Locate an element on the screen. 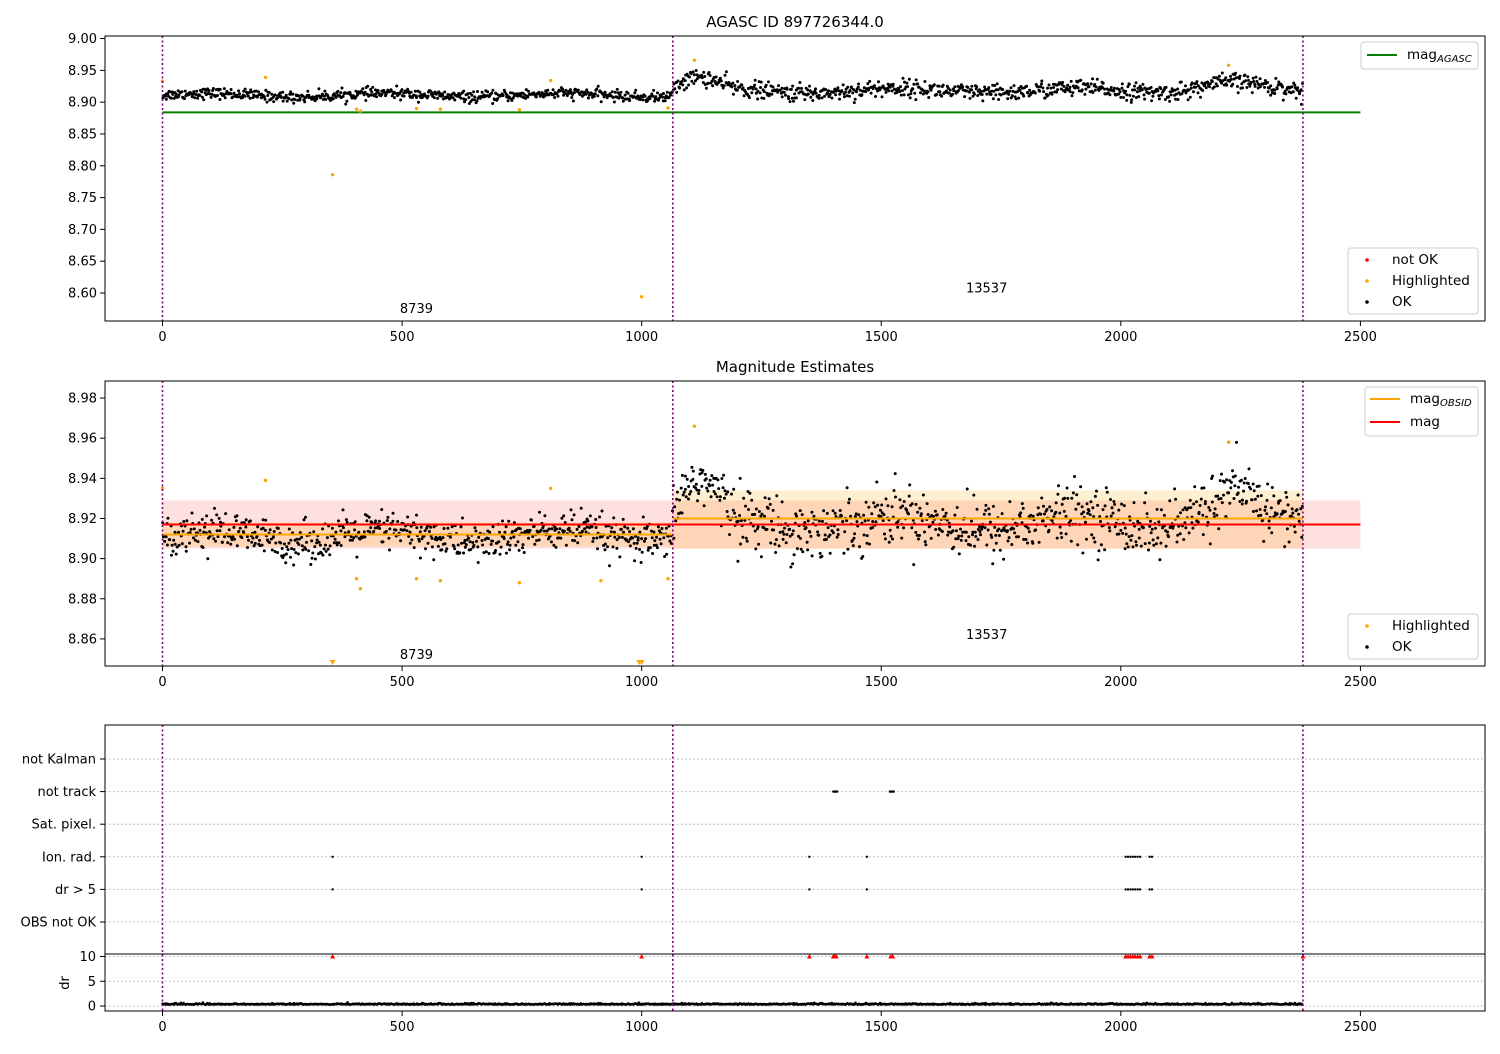  highlighted-point is located at coordinates (416, 578).